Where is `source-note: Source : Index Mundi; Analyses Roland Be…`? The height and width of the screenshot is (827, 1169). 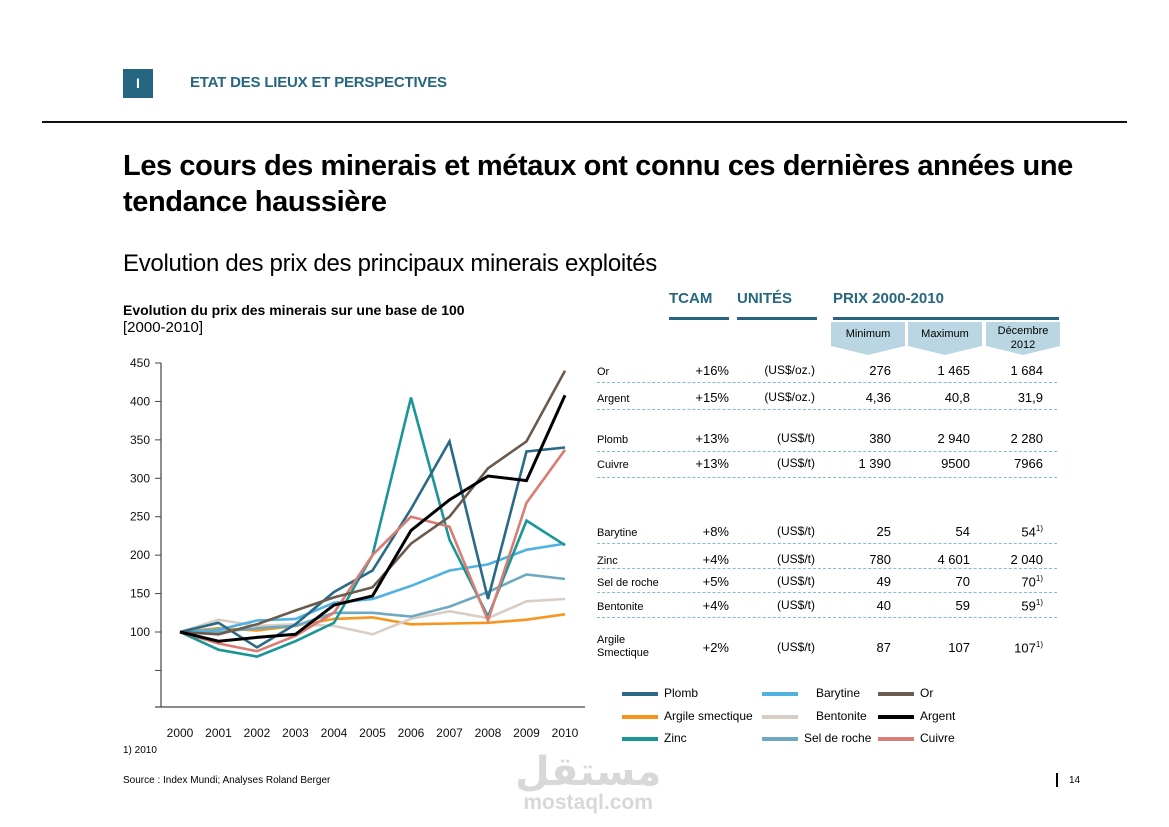
source-note: Source : Index Mundi; Analyses Roland Be… is located at coordinates (227, 780).